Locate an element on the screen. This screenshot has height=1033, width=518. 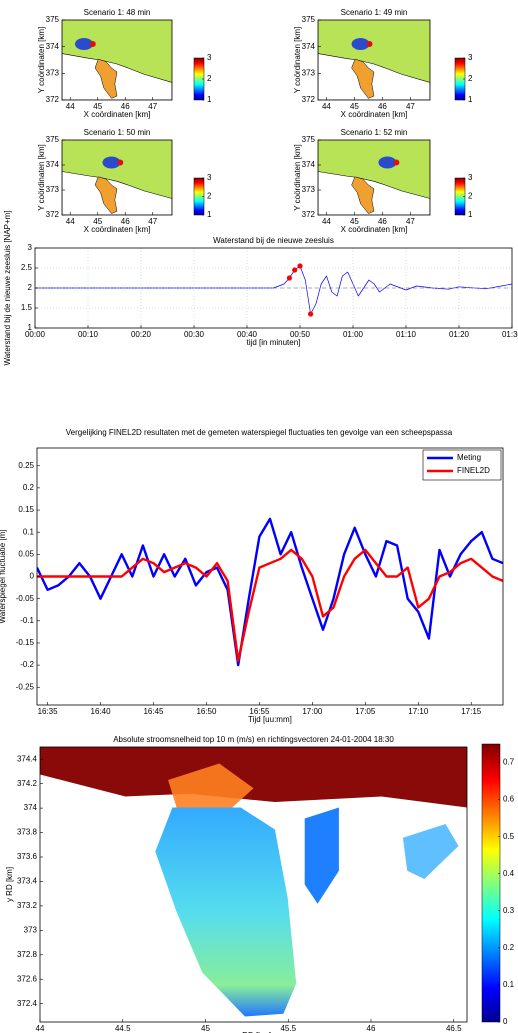
legend-box is located at coordinates (462, 465).